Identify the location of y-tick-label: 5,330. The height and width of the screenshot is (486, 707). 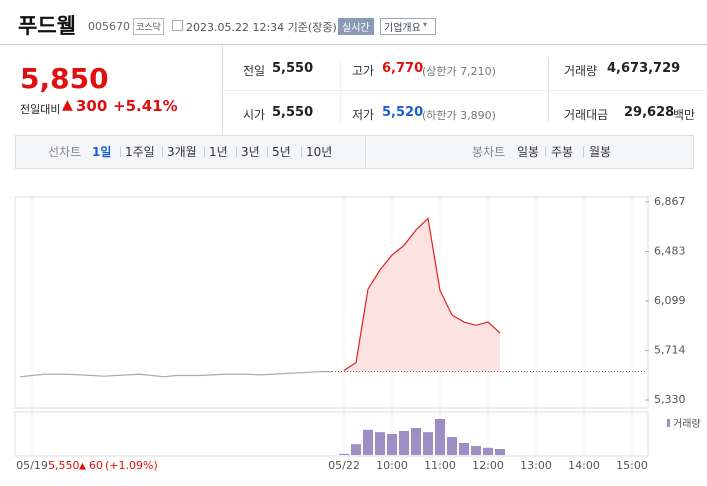
(670, 399).